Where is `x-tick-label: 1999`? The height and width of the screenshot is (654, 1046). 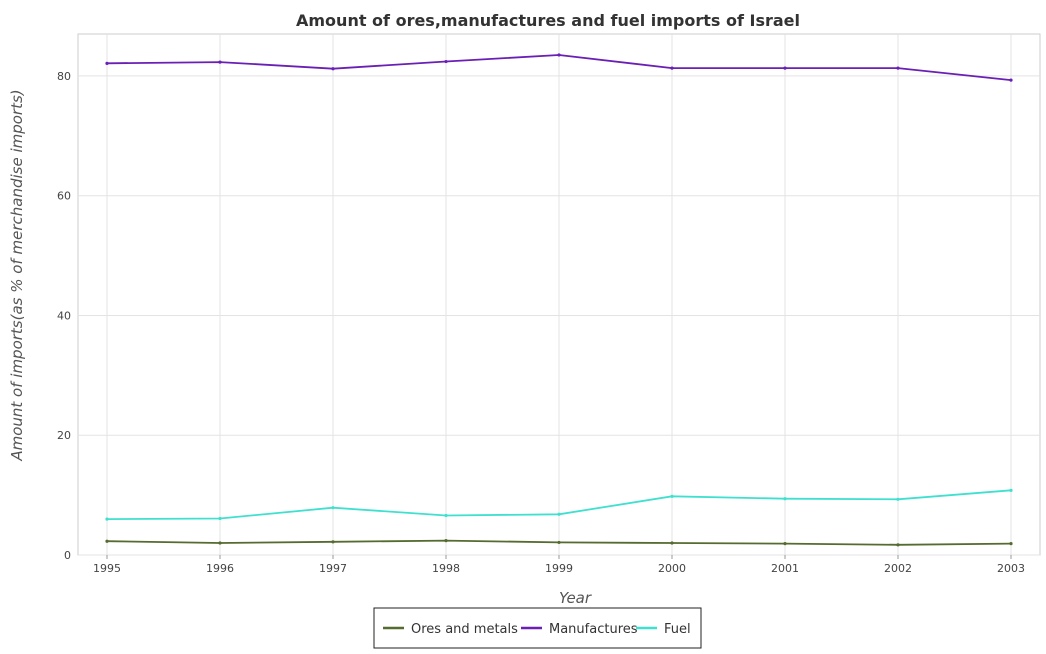 x-tick-label: 1999 is located at coordinates (559, 568).